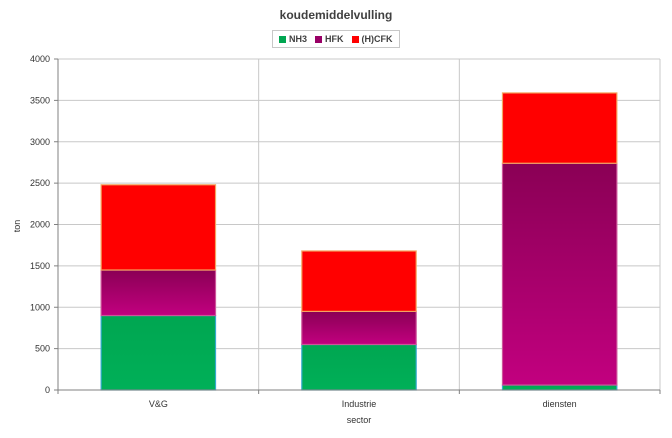 This screenshot has height=438, width=672. I want to click on y-tick-label: 3000, so click(40, 142).